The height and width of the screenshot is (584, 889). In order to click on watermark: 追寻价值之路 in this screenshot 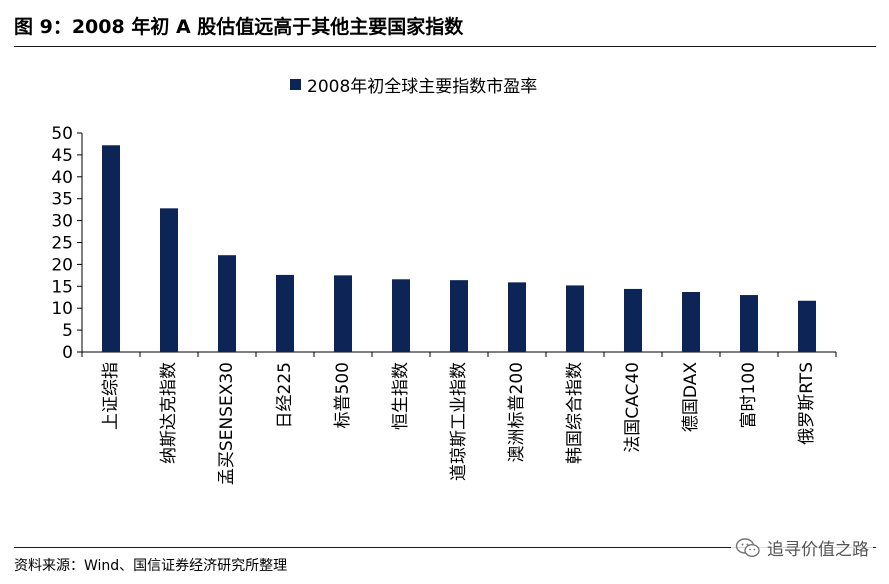, I will do `click(802, 547)`.